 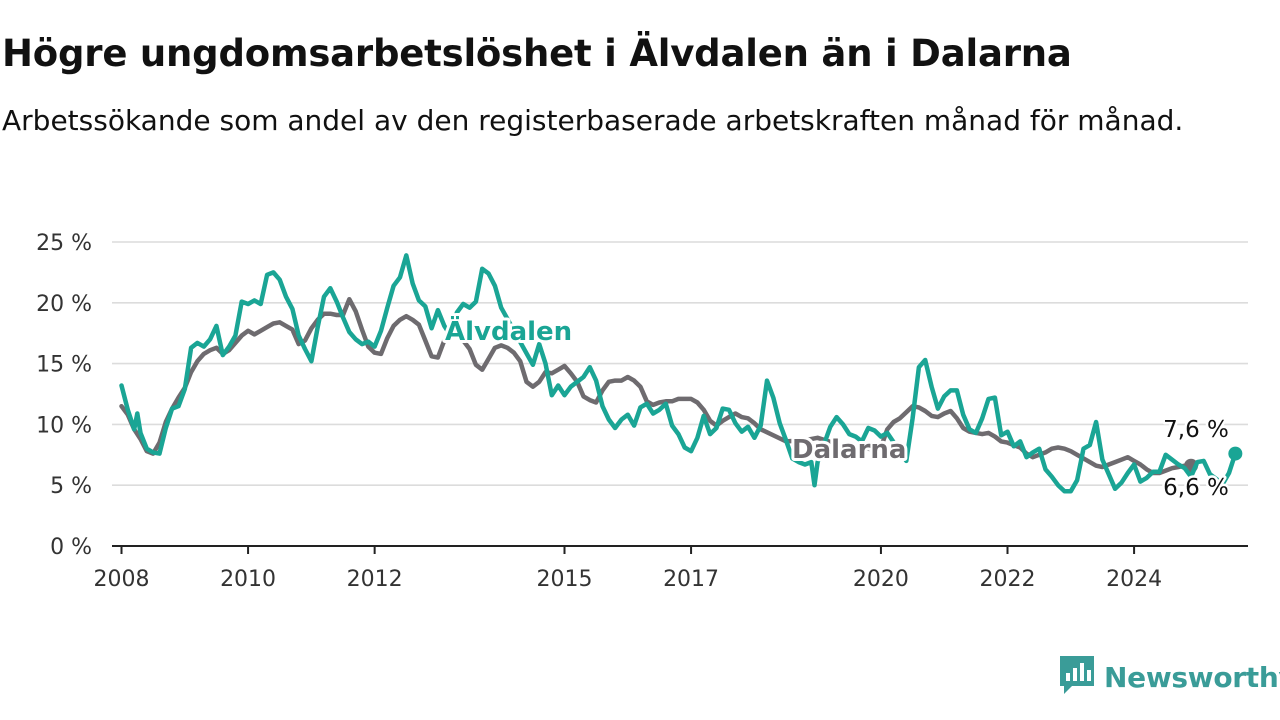 What do you see at coordinates (508, 331) in the screenshot?
I see `series-name-label-alvdalen: Älvdalen` at bounding box center [508, 331].